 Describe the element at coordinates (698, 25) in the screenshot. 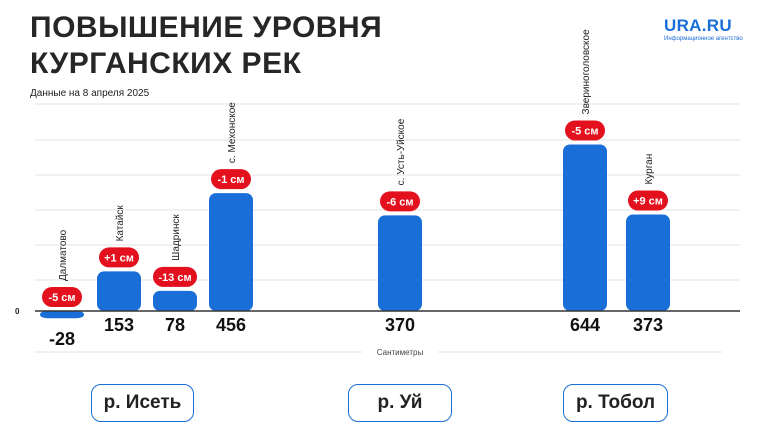

I see `logo-name: URA.RU` at that location.